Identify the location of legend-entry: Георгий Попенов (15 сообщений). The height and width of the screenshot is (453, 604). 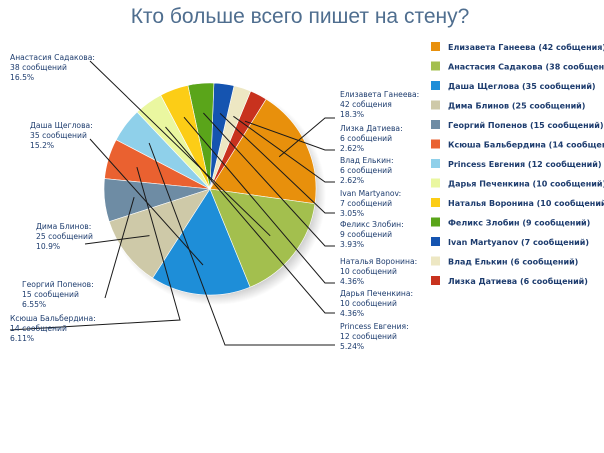
(526, 125).